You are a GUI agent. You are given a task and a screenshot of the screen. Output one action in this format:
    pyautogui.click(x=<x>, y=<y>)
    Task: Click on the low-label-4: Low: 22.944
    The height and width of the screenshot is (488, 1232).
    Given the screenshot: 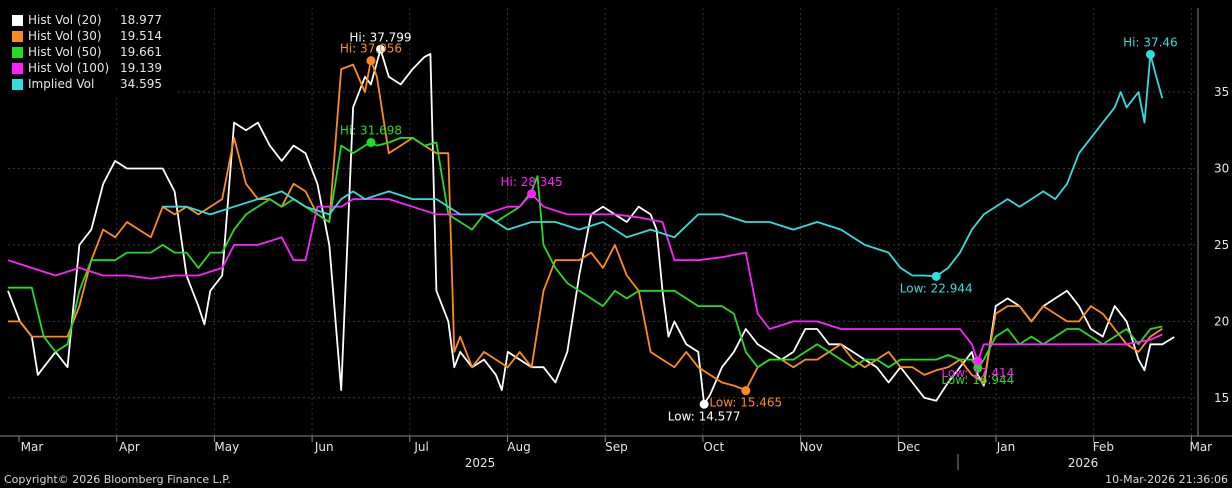 What is the action you would take?
    pyautogui.click(x=936, y=288)
    